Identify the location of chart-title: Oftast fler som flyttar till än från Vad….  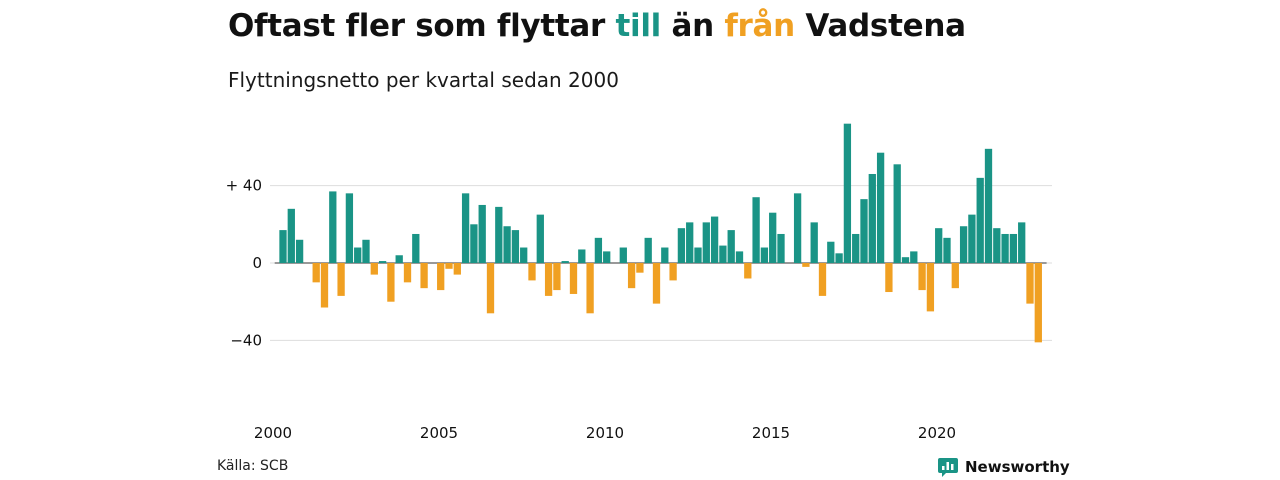
(597, 26).